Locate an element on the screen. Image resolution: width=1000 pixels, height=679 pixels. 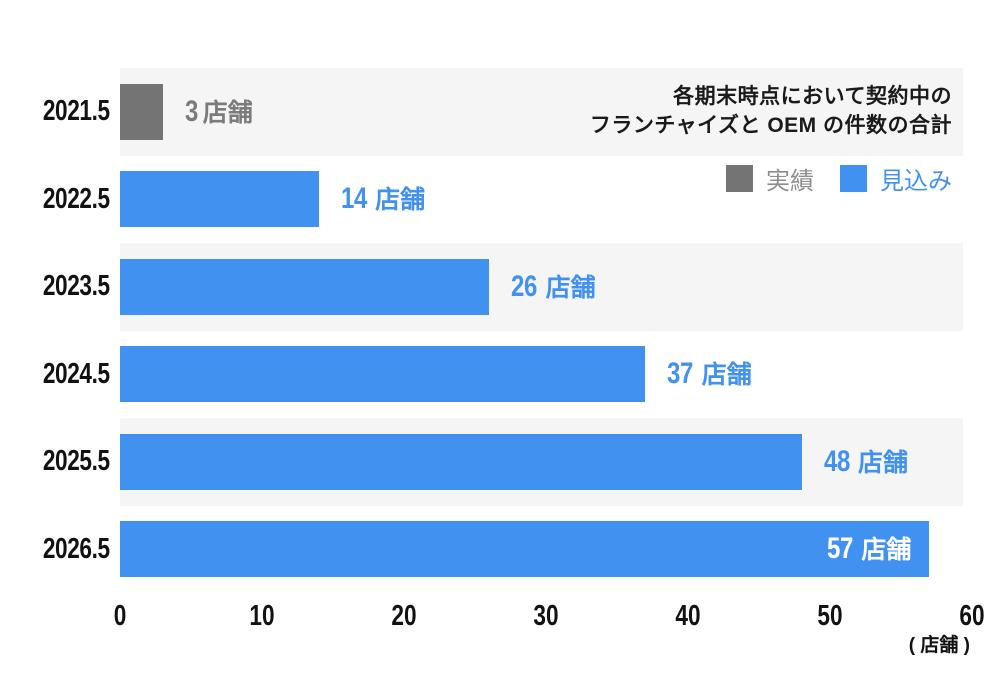
bar-2025.5 is located at coordinates (461, 461).